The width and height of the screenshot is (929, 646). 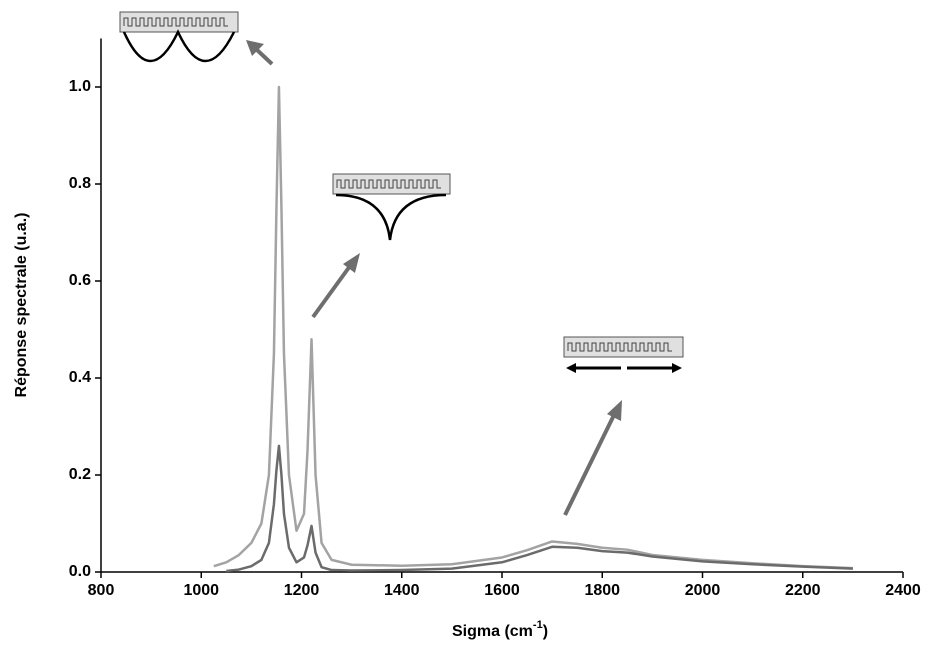 I want to click on x-tick-label: 2000, so click(x=703, y=590).